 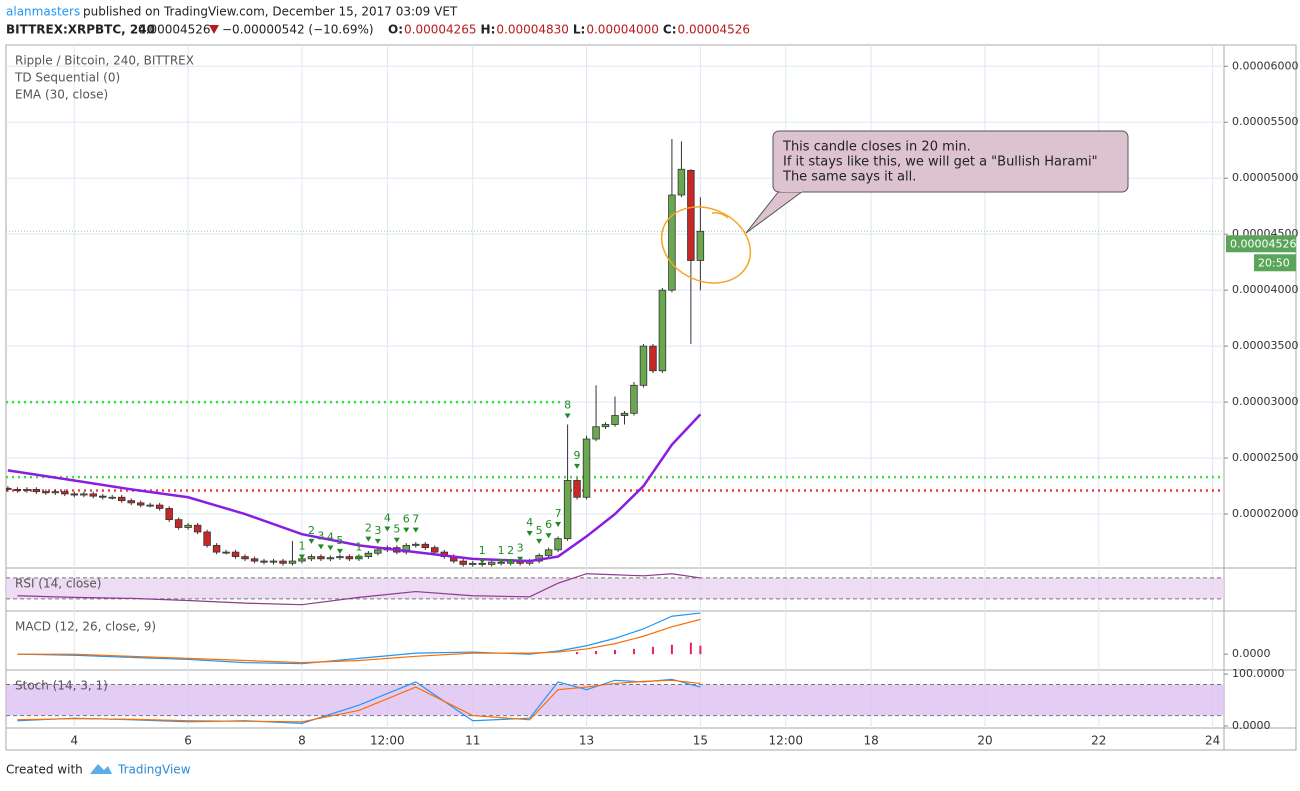 I want to click on ohlc-key: H:, so click(x=488, y=30).